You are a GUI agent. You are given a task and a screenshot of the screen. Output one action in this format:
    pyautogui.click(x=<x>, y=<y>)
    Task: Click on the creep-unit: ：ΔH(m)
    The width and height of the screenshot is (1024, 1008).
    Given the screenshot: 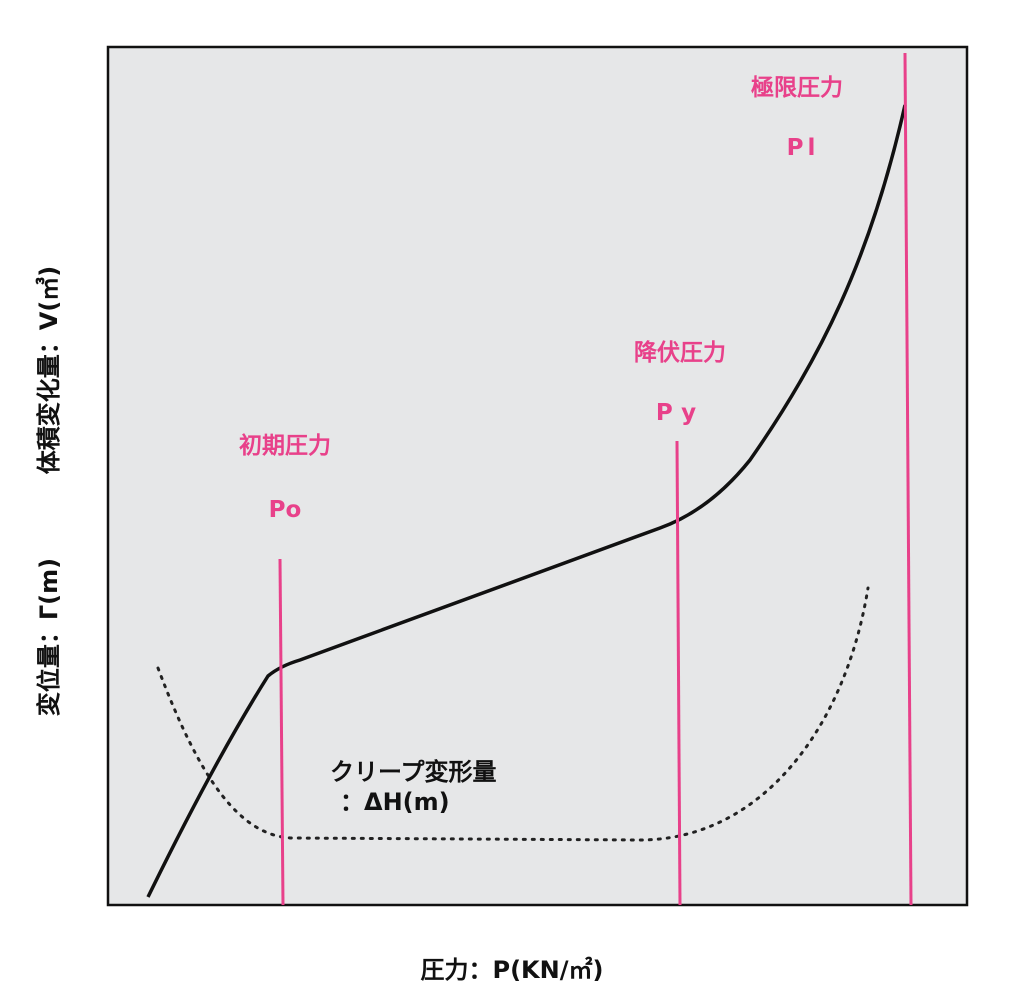 What is the action you would take?
    pyautogui.click(x=395, y=802)
    